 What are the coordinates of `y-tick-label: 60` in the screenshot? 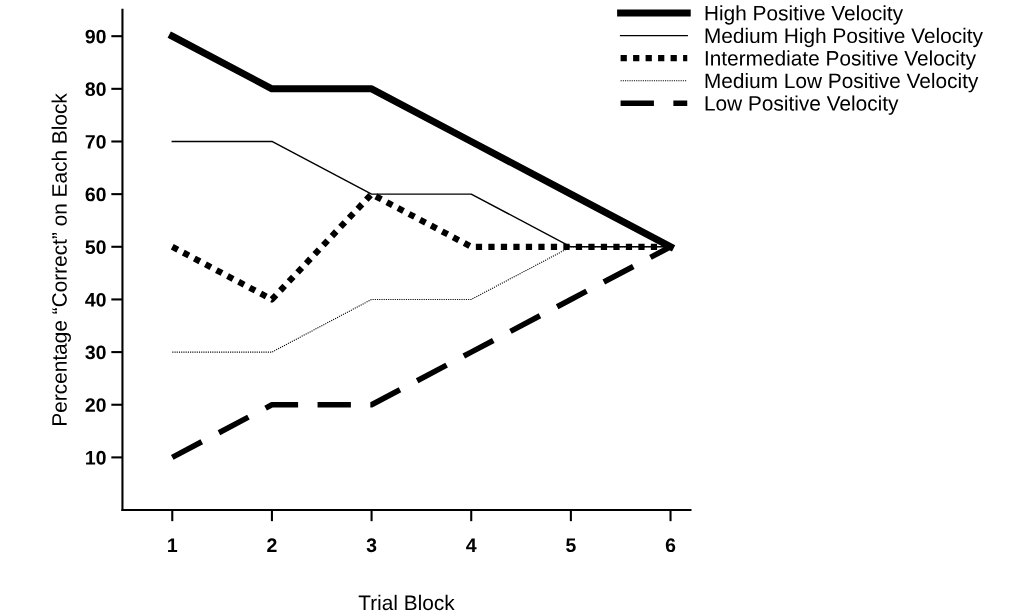 It's located at (95, 194).